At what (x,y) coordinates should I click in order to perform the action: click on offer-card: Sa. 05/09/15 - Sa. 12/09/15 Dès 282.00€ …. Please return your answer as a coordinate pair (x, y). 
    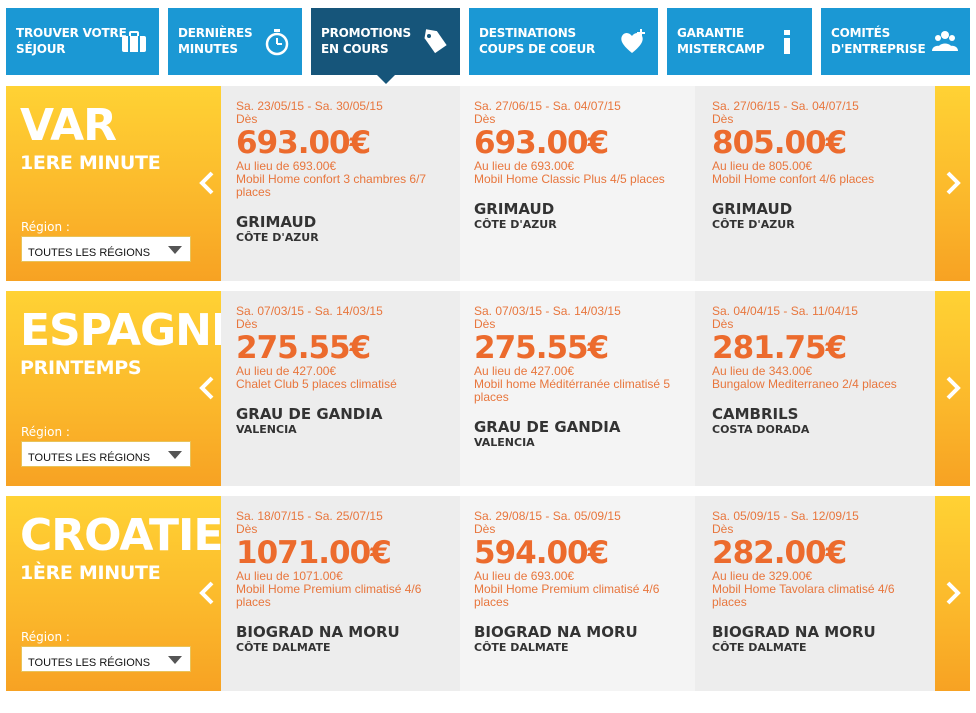
    Looking at the image, I should click on (815, 593).